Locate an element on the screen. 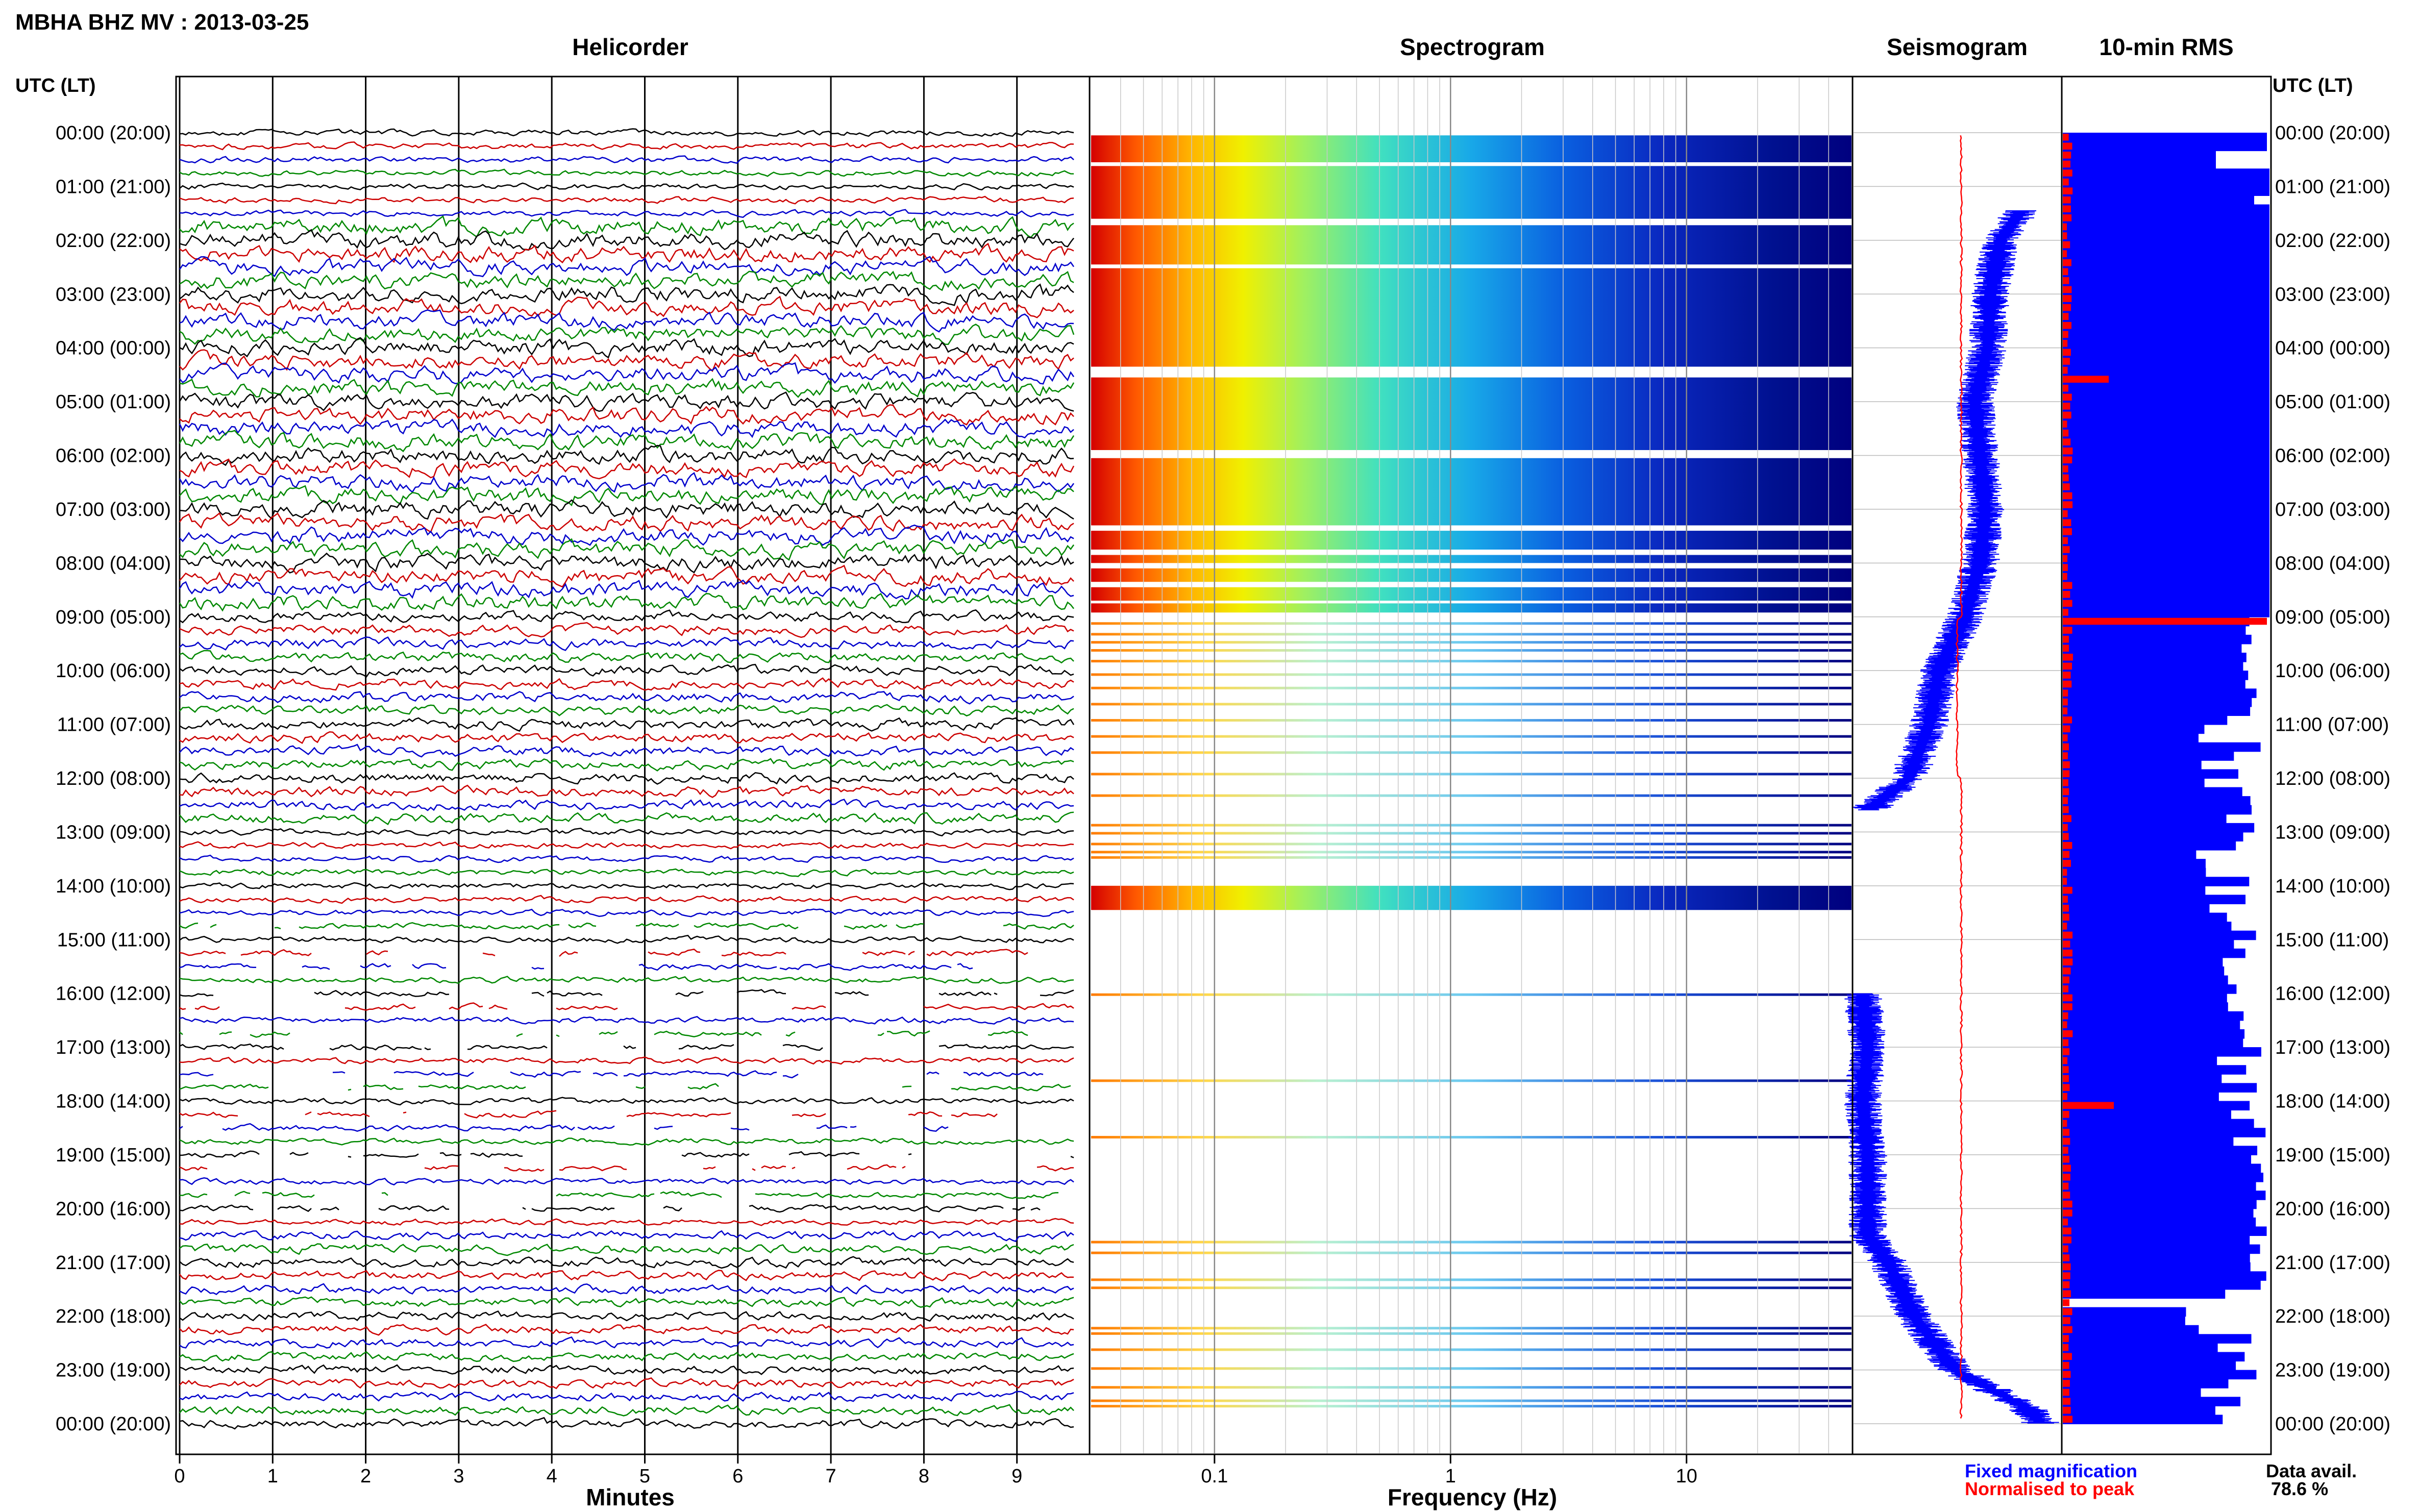 The image size is (2419, 1512). hour-label-left: 20:00 (16:00) is located at coordinates (113, 1209).